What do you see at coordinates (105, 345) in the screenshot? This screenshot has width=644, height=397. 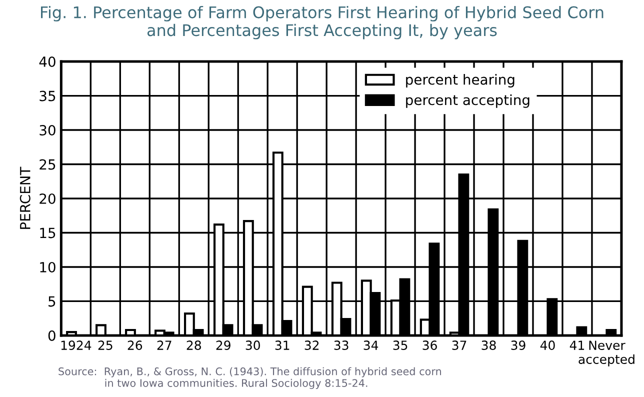 I see `x-tick-label: 25` at bounding box center [105, 345].